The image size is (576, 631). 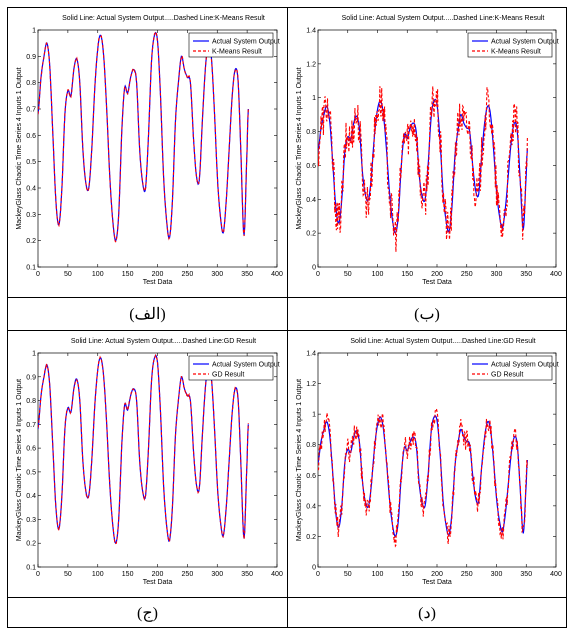 I want to click on y-tick-label: 0.7, so click(x=31, y=110).